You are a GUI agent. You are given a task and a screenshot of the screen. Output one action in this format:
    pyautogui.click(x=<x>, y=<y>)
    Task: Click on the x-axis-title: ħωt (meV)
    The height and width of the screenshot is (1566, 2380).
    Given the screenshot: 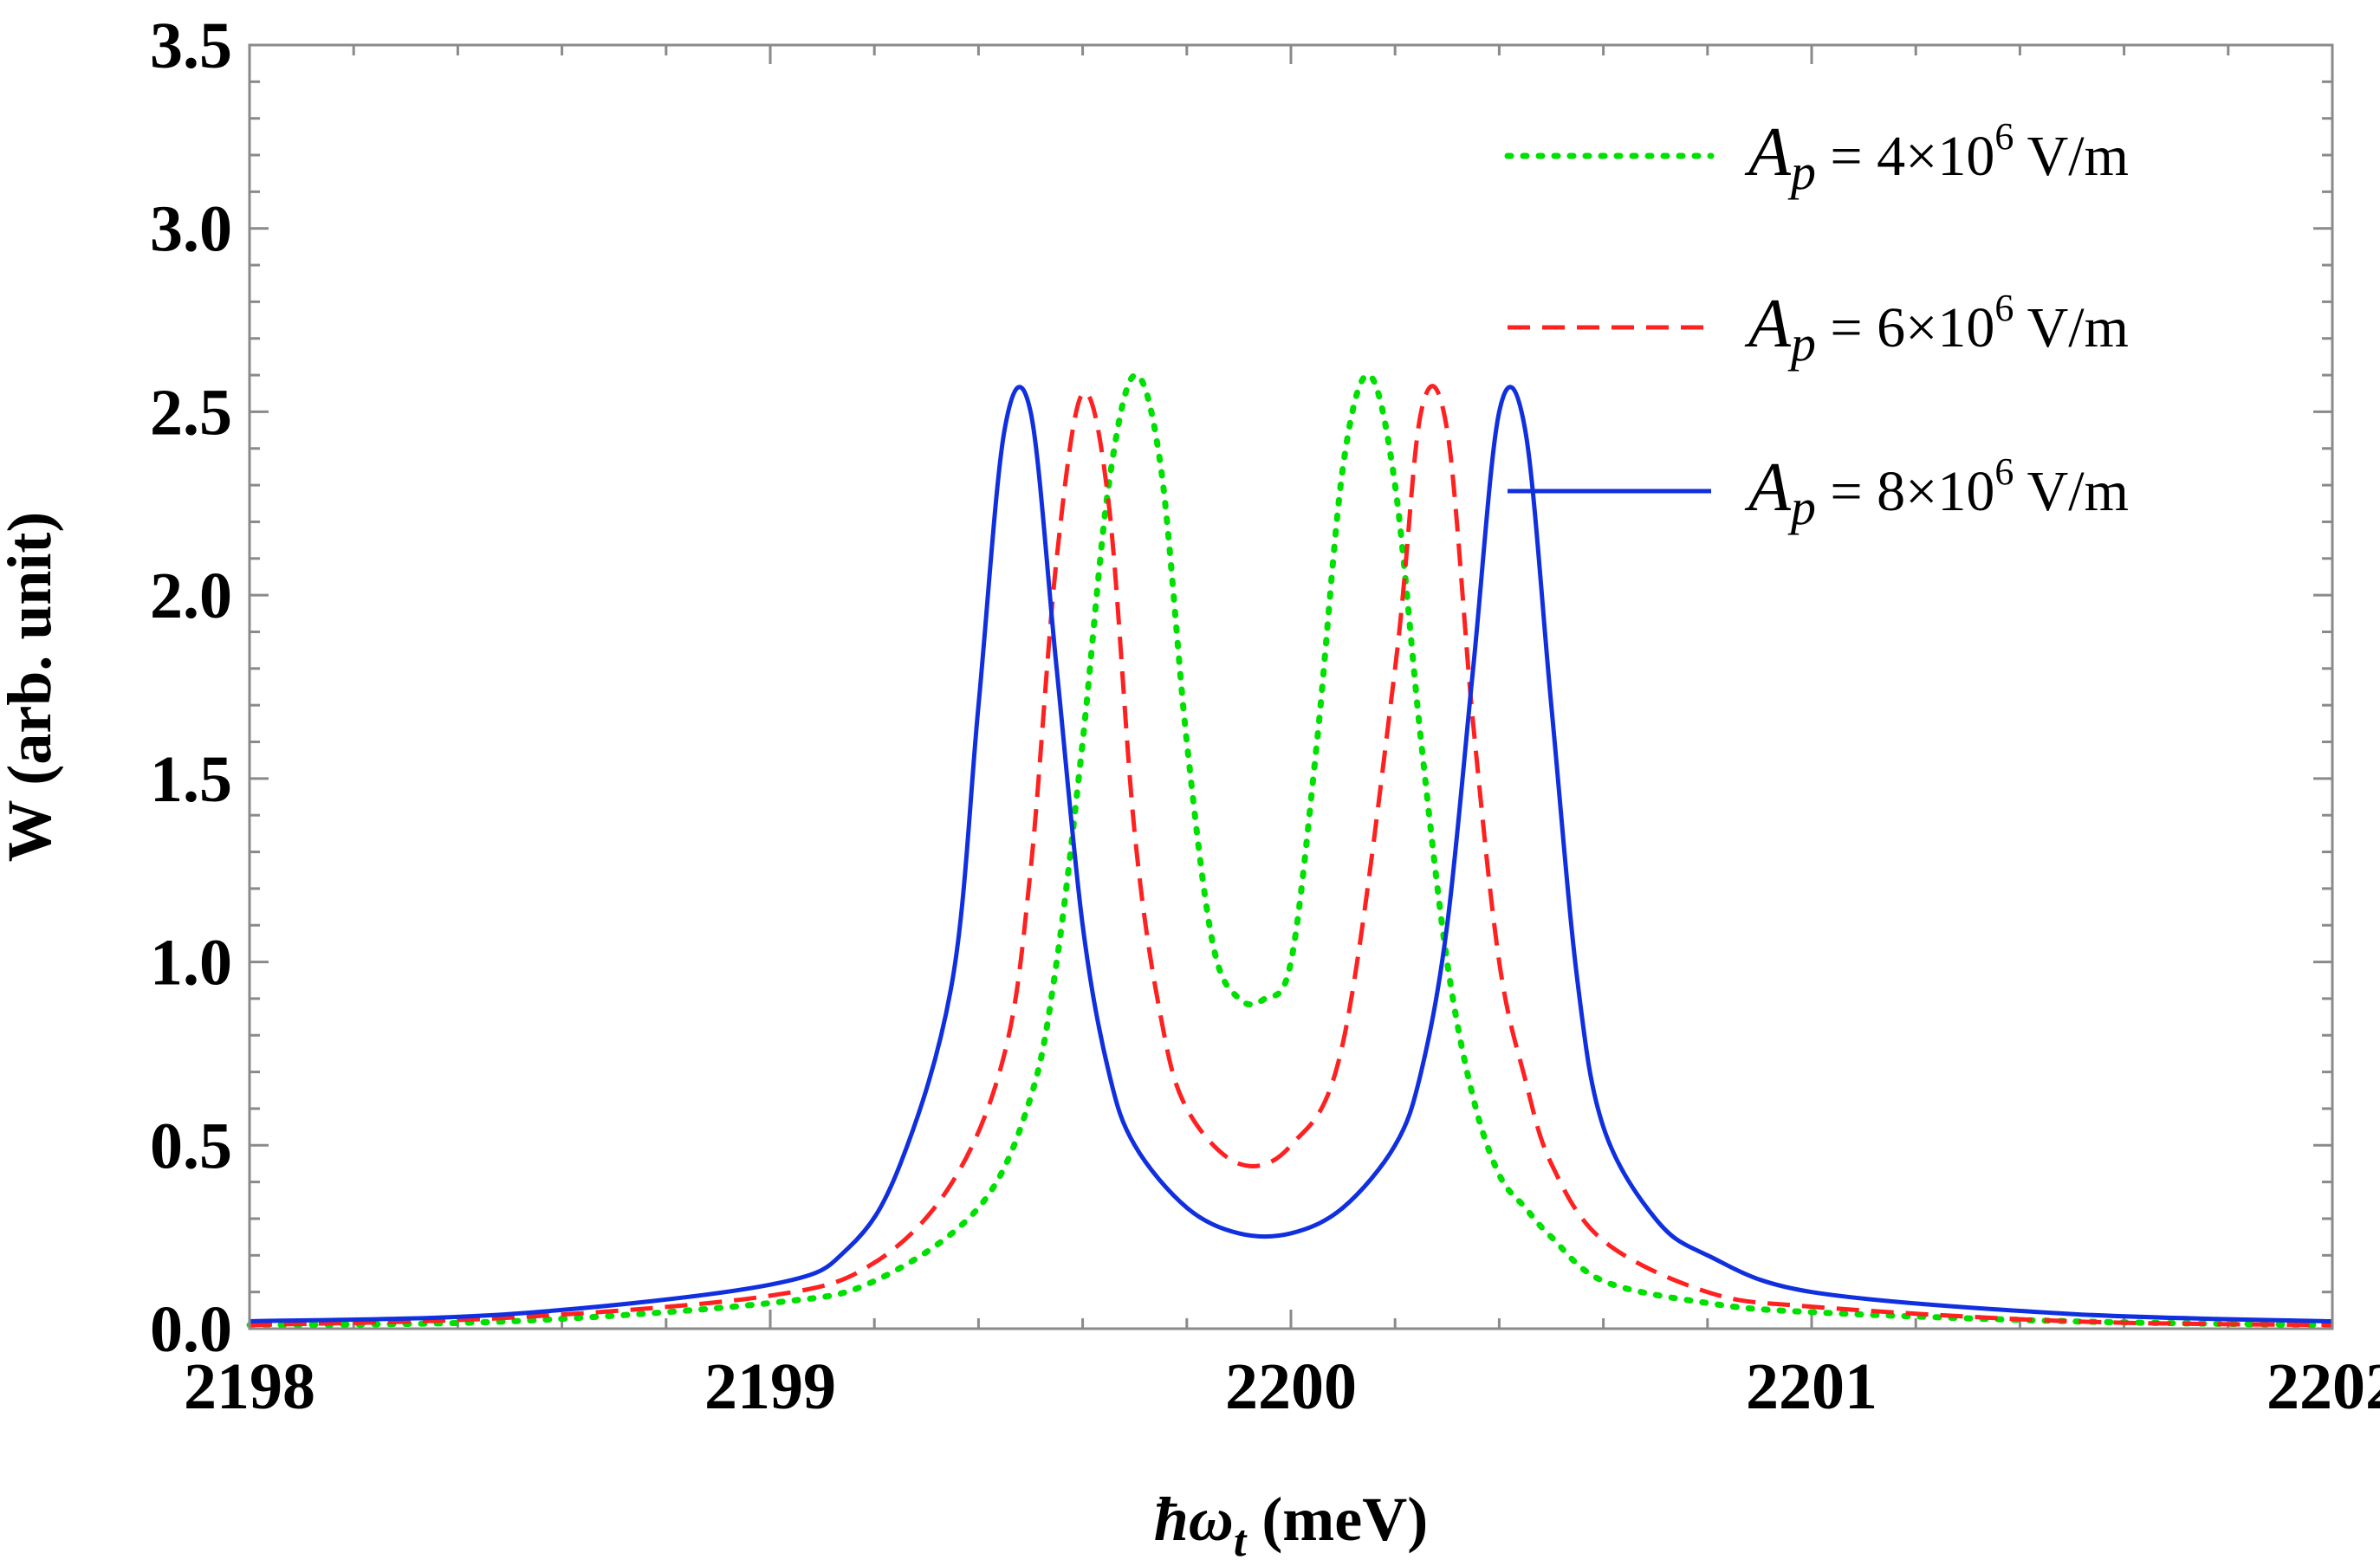 What is the action you would take?
    pyautogui.click(x=1291, y=1525)
    